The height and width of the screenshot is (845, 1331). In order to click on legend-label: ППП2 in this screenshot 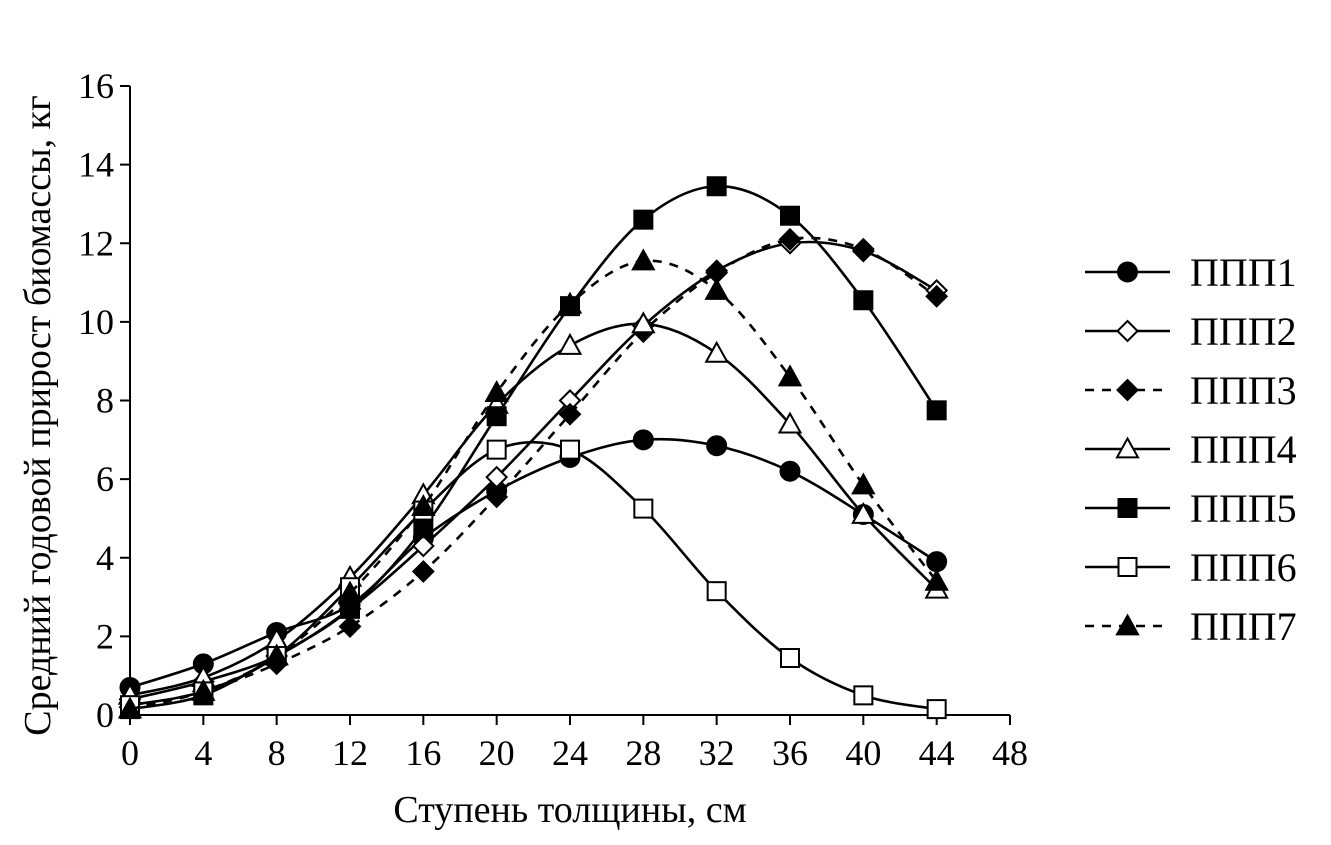, I will do `click(1243, 331)`.